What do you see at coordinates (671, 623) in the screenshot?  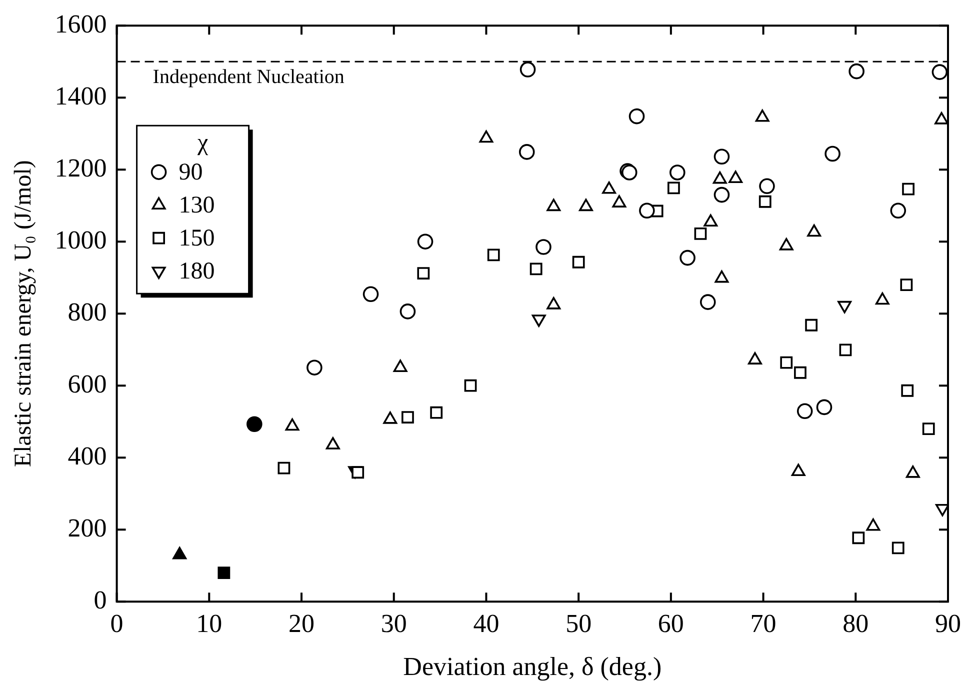 I see `x-tick-label: 60` at bounding box center [671, 623].